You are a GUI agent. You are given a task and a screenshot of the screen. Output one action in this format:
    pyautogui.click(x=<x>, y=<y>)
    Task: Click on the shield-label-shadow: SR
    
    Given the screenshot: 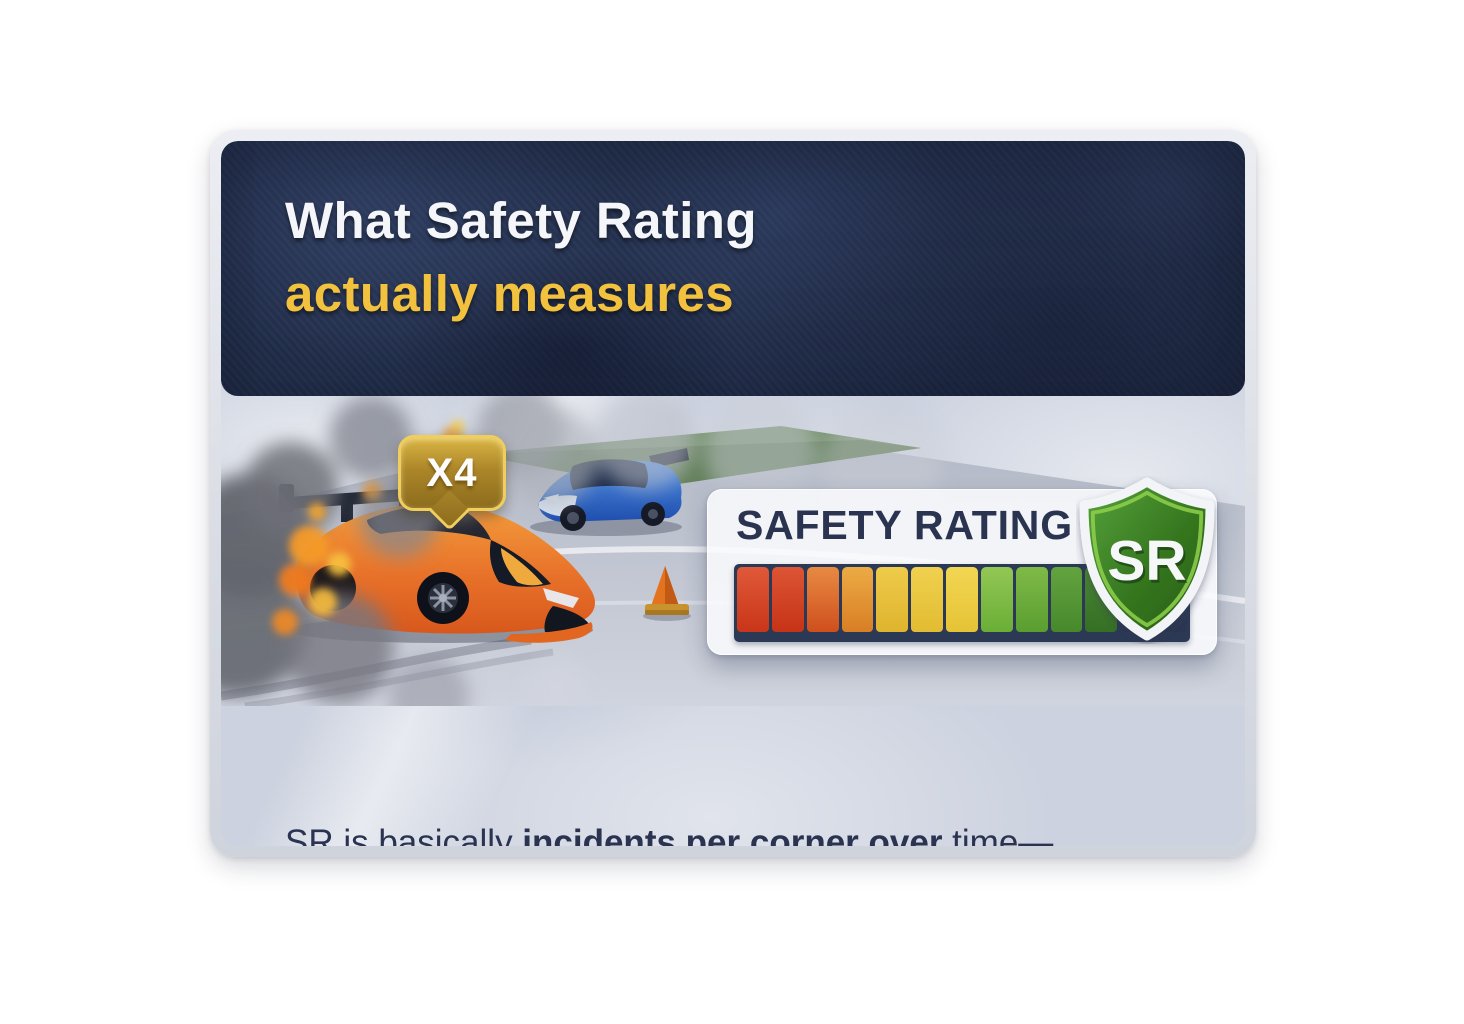 What is the action you would take?
    pyautogui.click(x=1148, y=564)
    